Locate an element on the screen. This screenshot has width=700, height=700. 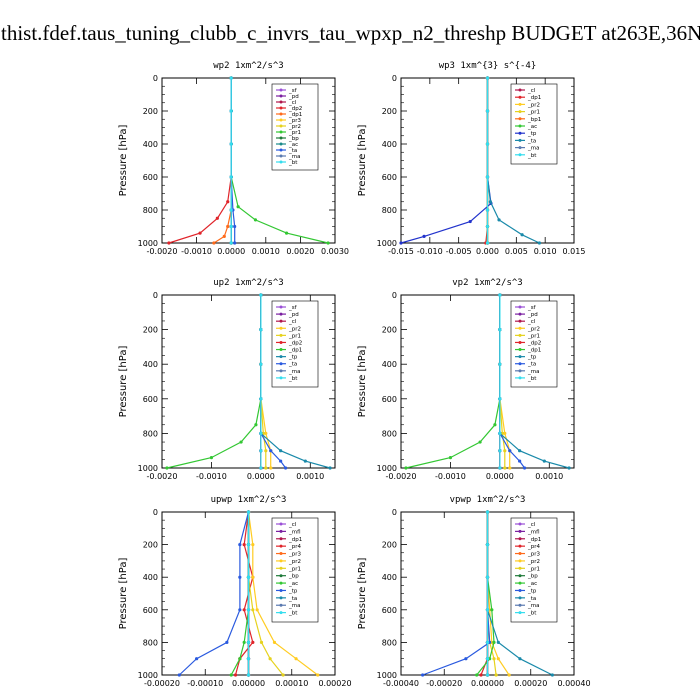
y-axis-label: Pressure [hPa] is located at coordinates (123, 161).